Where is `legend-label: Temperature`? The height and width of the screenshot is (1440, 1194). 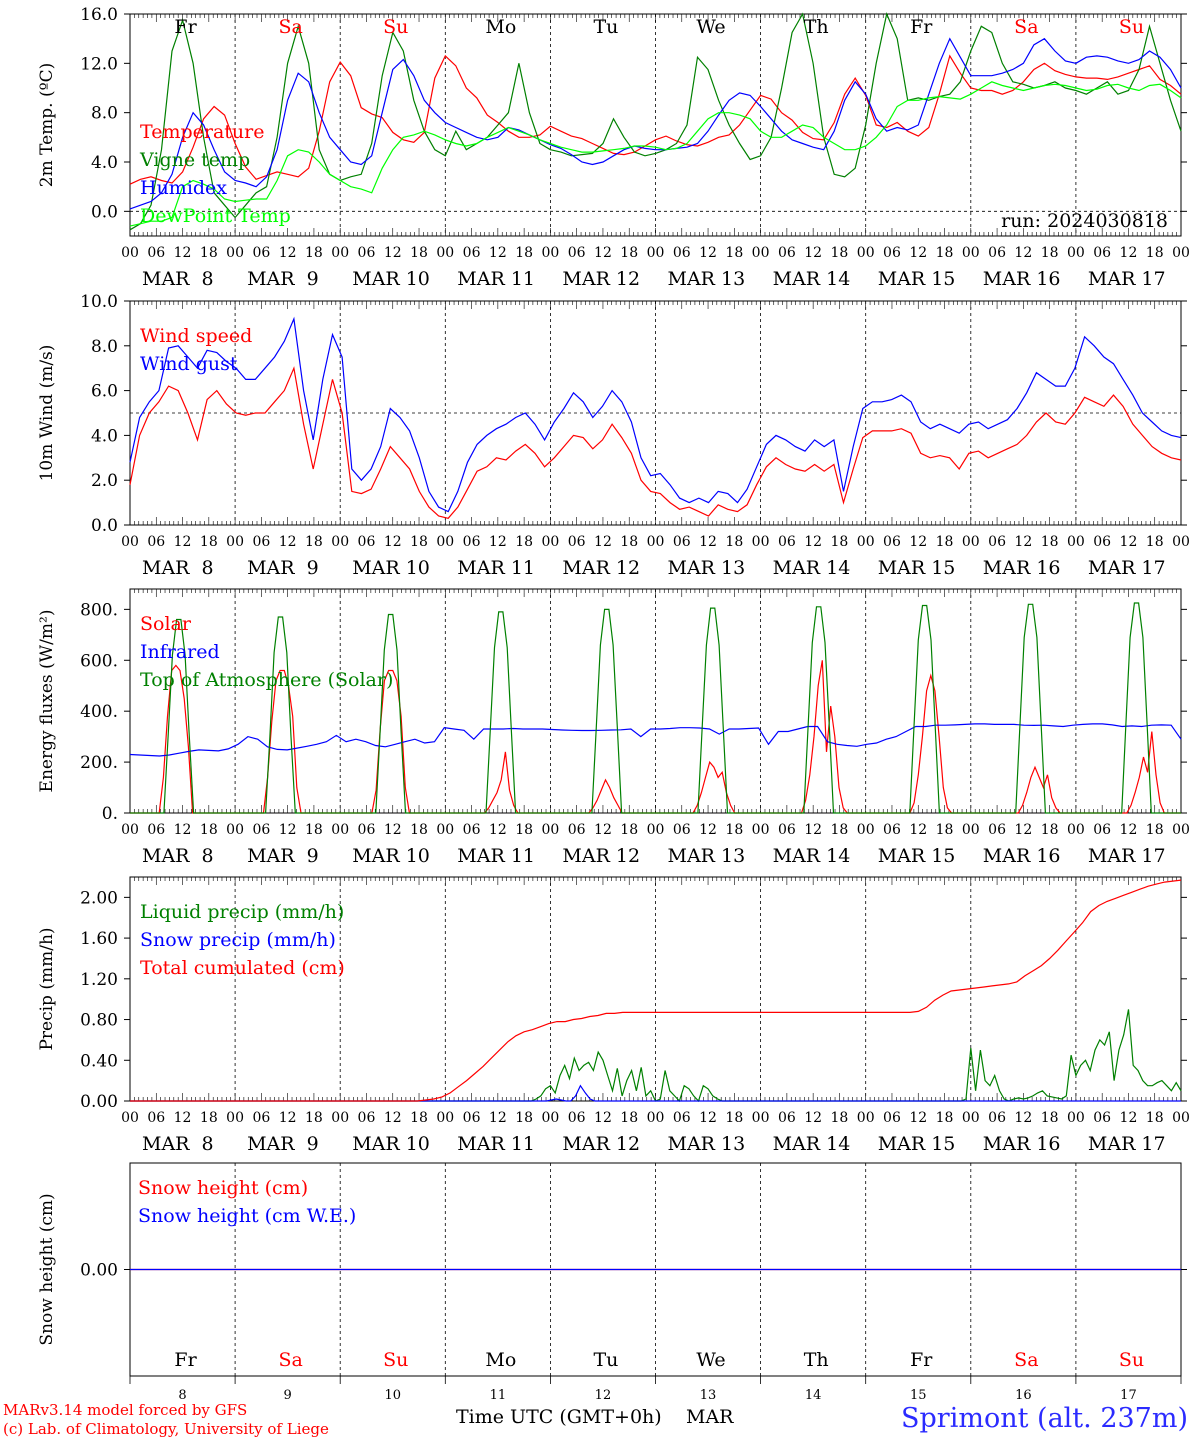 legend-label: Temperature is located at coordinates (202, 132).